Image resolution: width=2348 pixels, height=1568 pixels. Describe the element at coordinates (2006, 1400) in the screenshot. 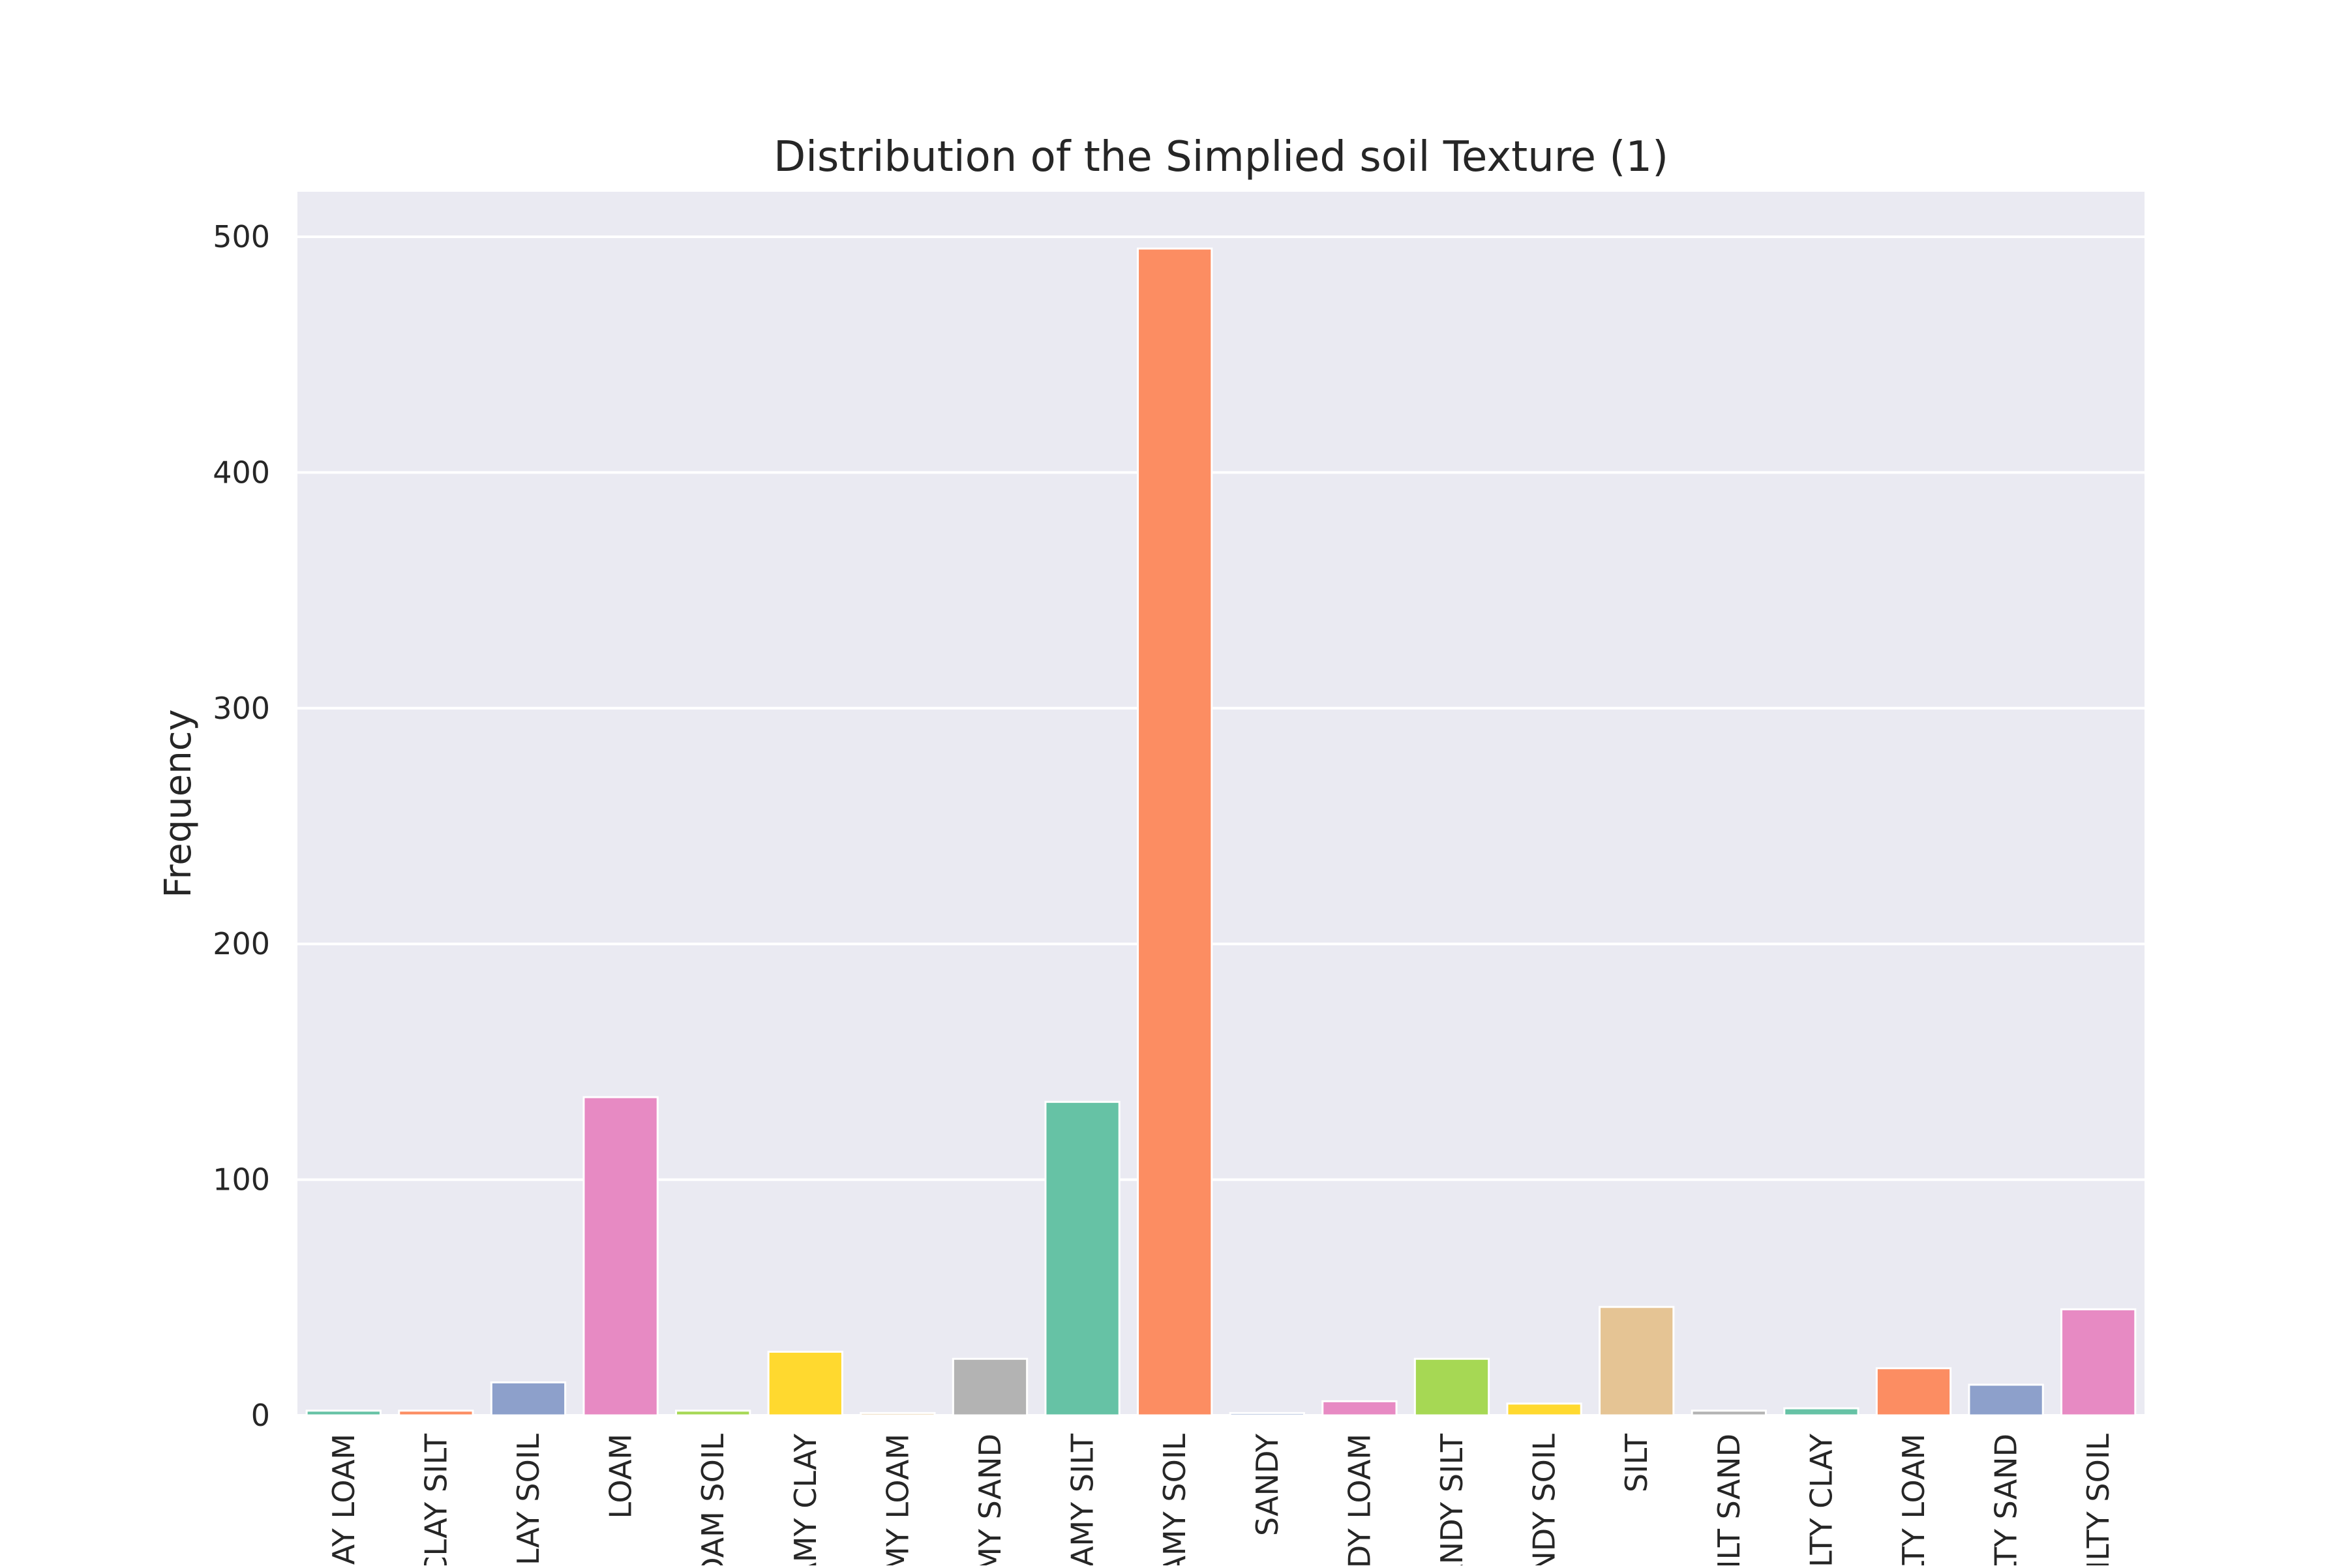

I see `bar-silty-sand` at that location.